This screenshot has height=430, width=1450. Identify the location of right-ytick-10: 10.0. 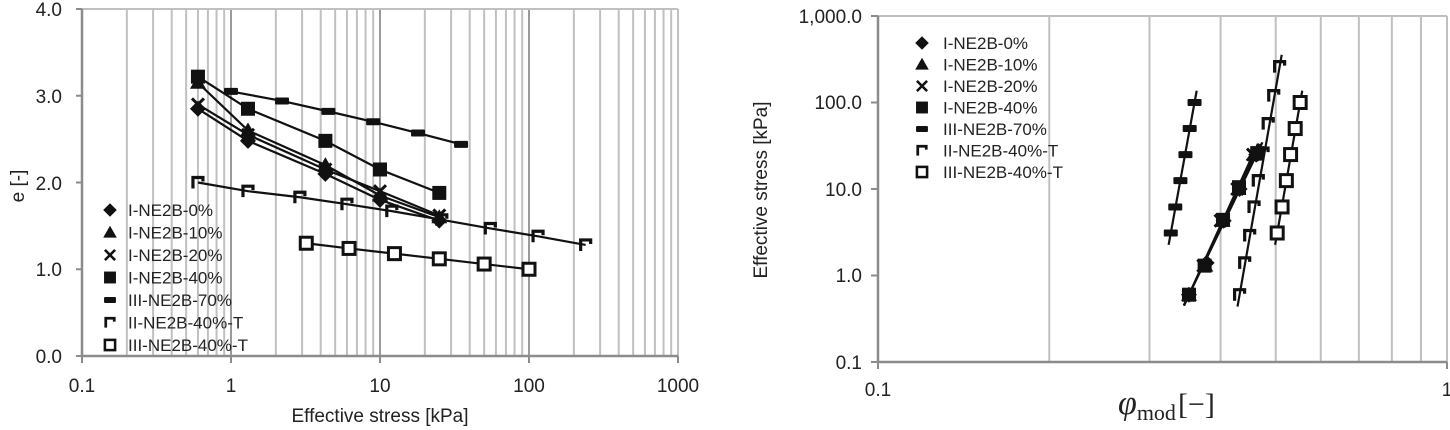
(843, 190).